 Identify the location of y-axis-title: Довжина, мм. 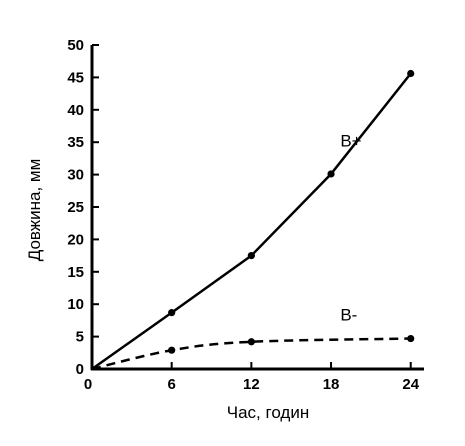
(34, 210).